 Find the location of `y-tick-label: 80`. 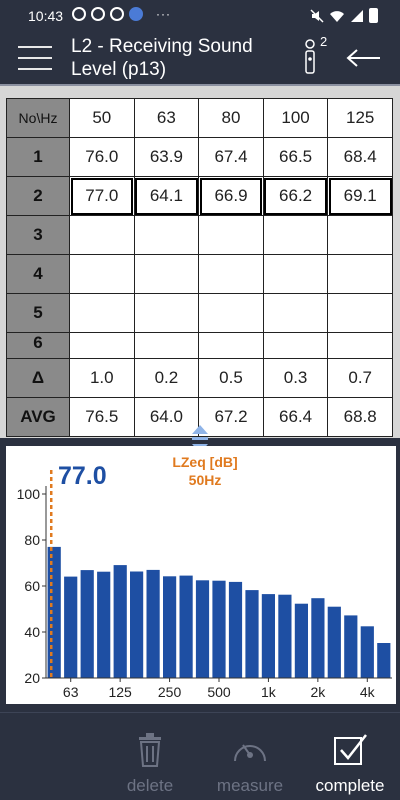

y-tick-label: 80 is located at coordinates (32, 540).